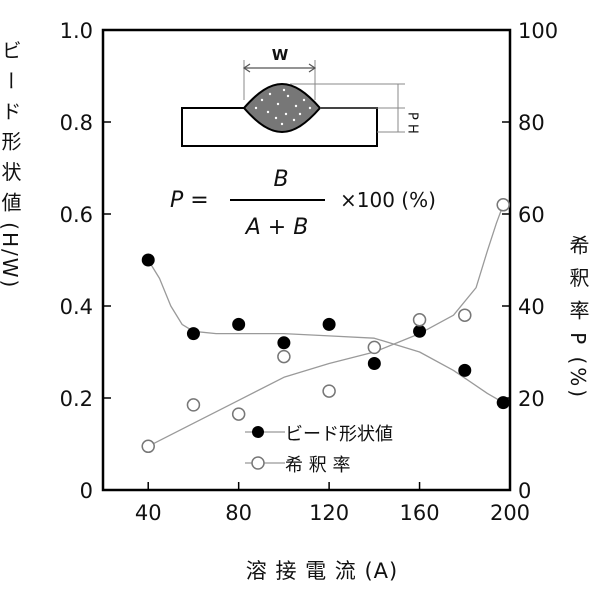 The image size is (600, 590). I want to click on y-right-tick-label: 40, so click(531, 307).